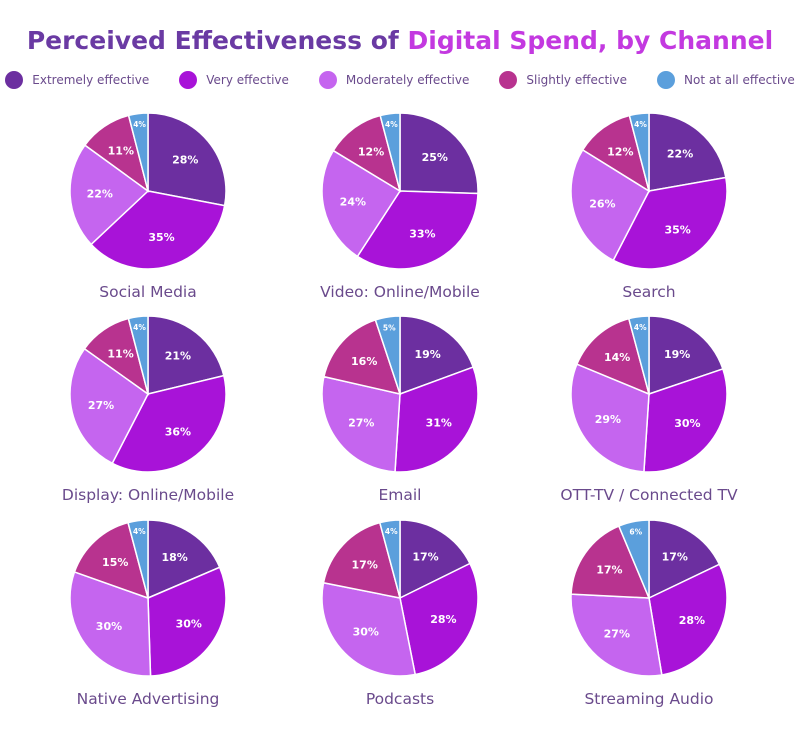  Describe the element at coordinates (212, 40) in the screenshot. I see `title-part-1: Perceived Effectiveness of` at that location.